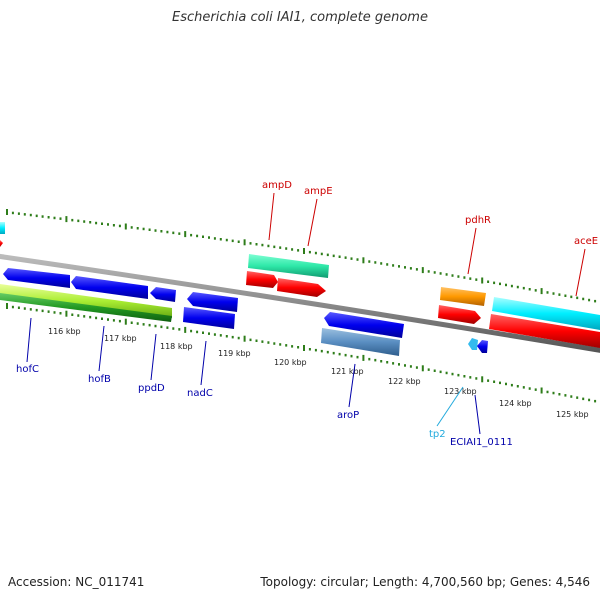 This screenshot has width=600, height=600. What do you see at coordinates (1, 243) in the screenshot?
I see `gene-feature-left-edge-red` at bounding box center [1, 243].